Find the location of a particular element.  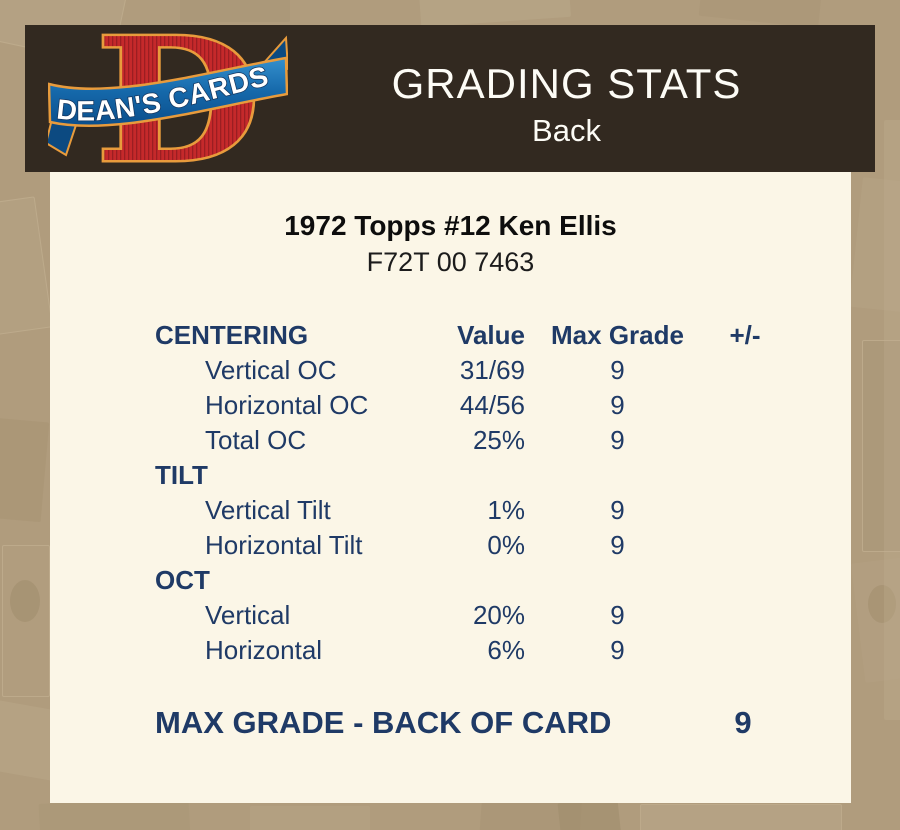

table-section-row: TILT is located at coordinates (503, 475).